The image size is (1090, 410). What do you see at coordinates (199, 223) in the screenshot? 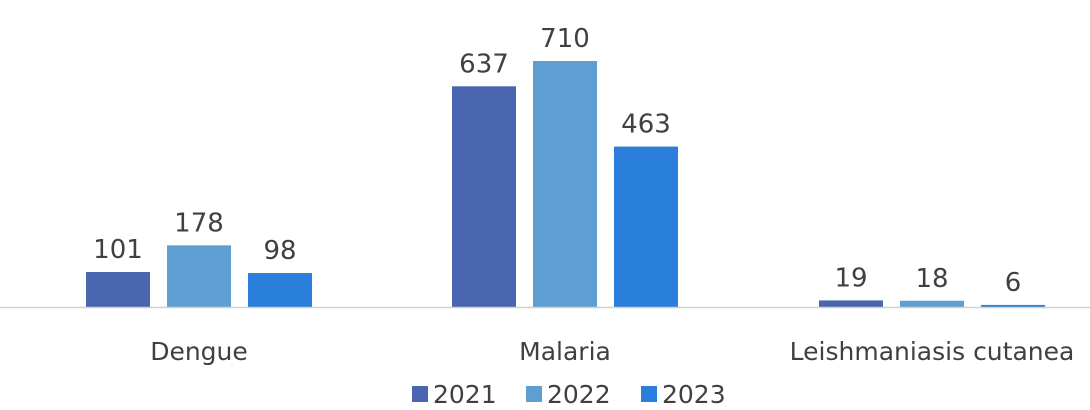
I see `value-label-dengue-2022: 178` at bounding box center [199, 223].